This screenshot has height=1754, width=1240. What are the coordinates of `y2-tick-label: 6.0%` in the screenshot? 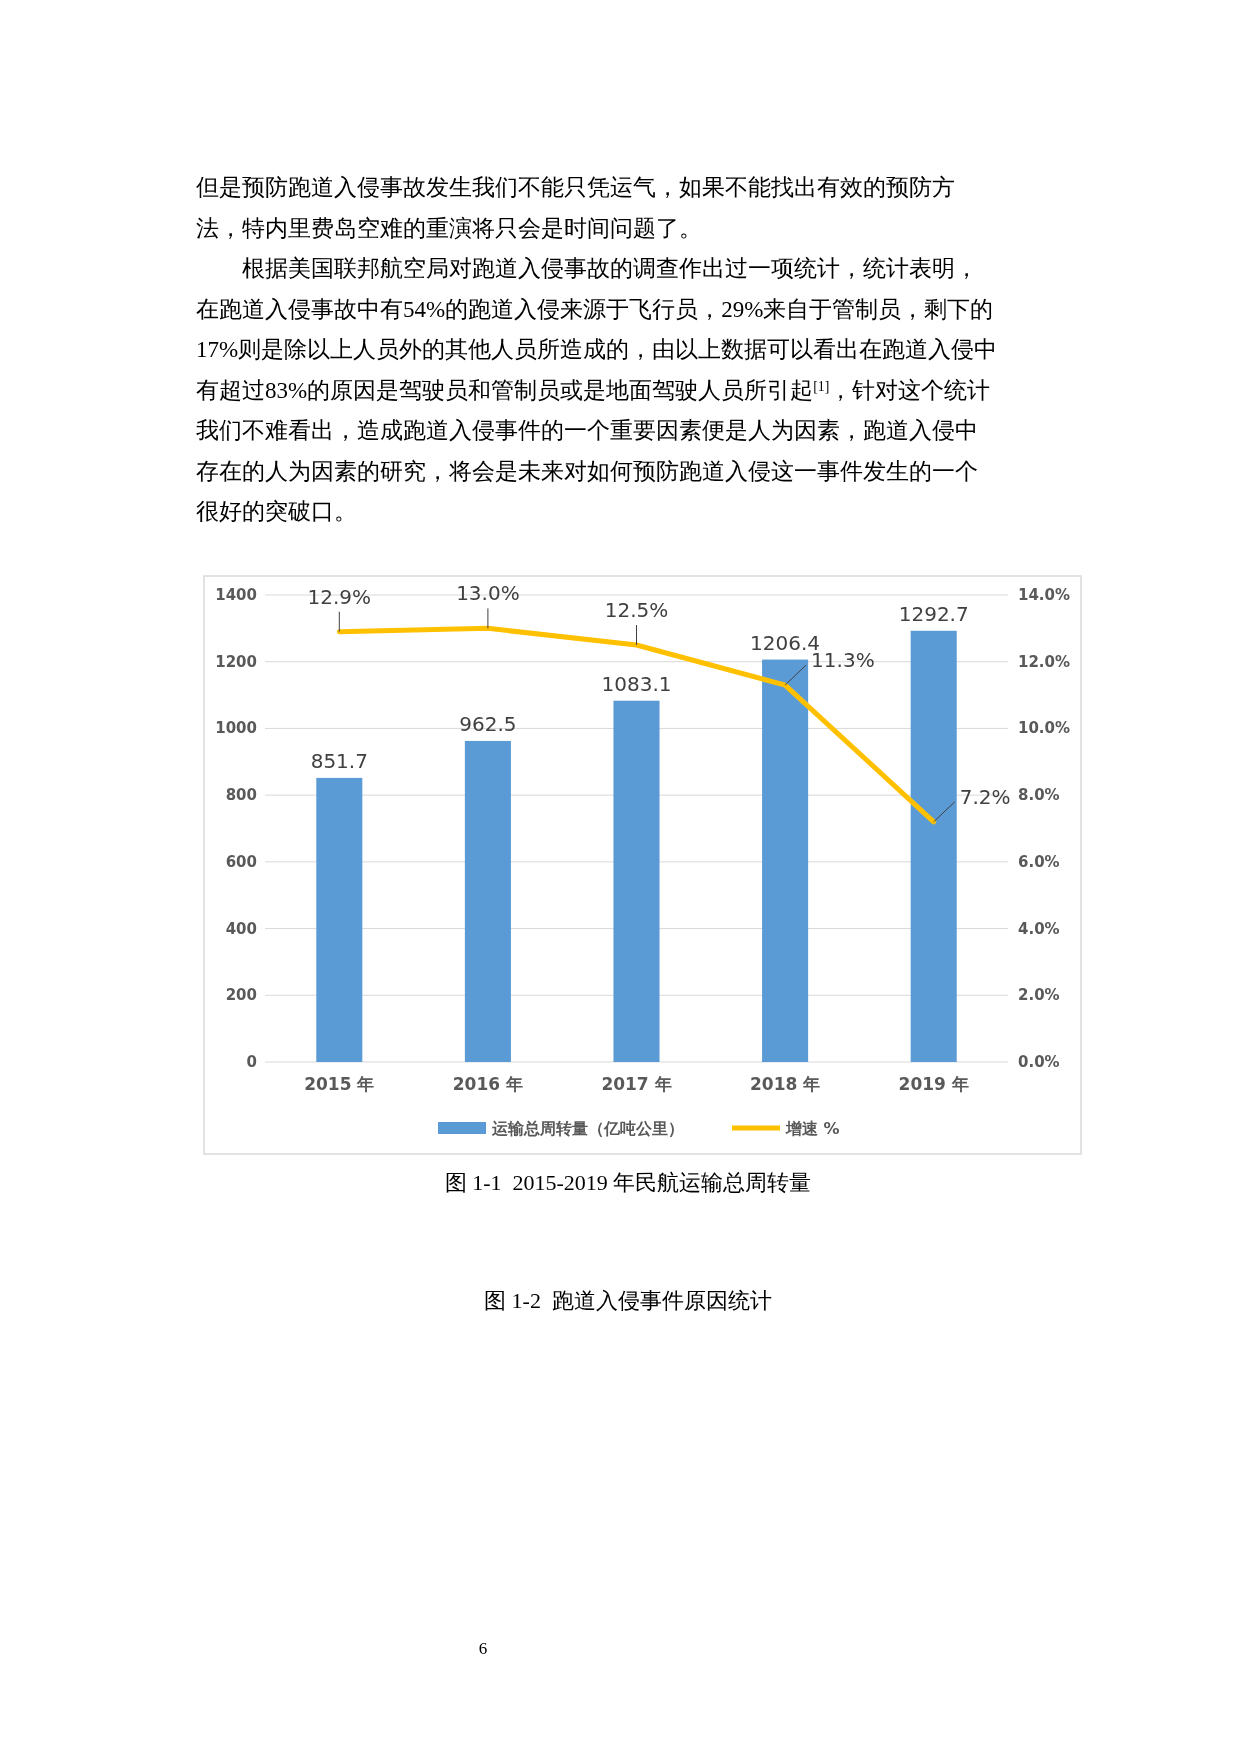 It's located at (1039, 861).